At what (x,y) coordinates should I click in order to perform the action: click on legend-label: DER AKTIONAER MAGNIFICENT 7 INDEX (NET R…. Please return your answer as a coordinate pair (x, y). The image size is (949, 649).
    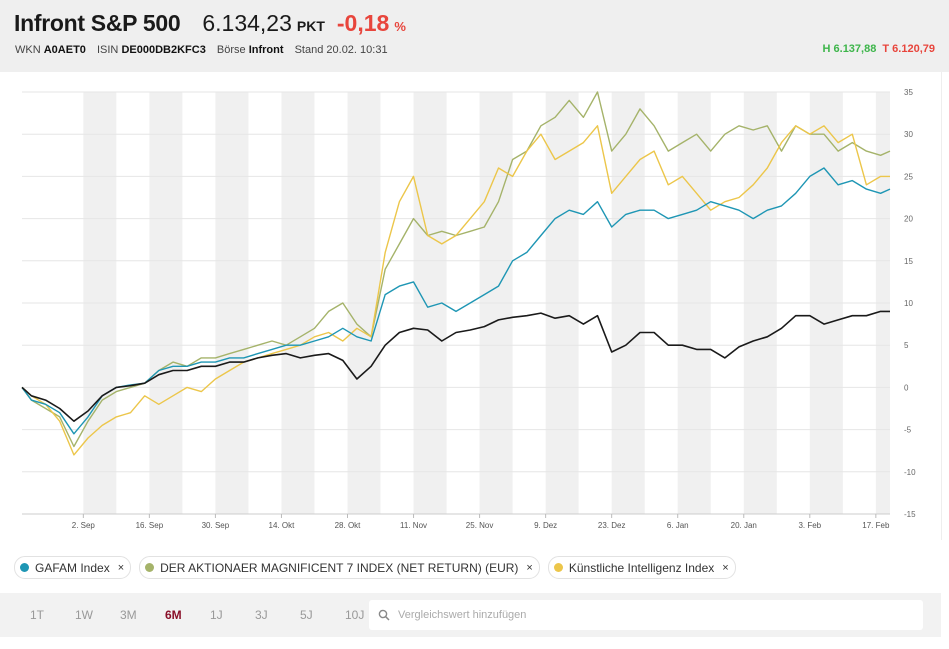
    Looking at the image, I should click on (339, 567).